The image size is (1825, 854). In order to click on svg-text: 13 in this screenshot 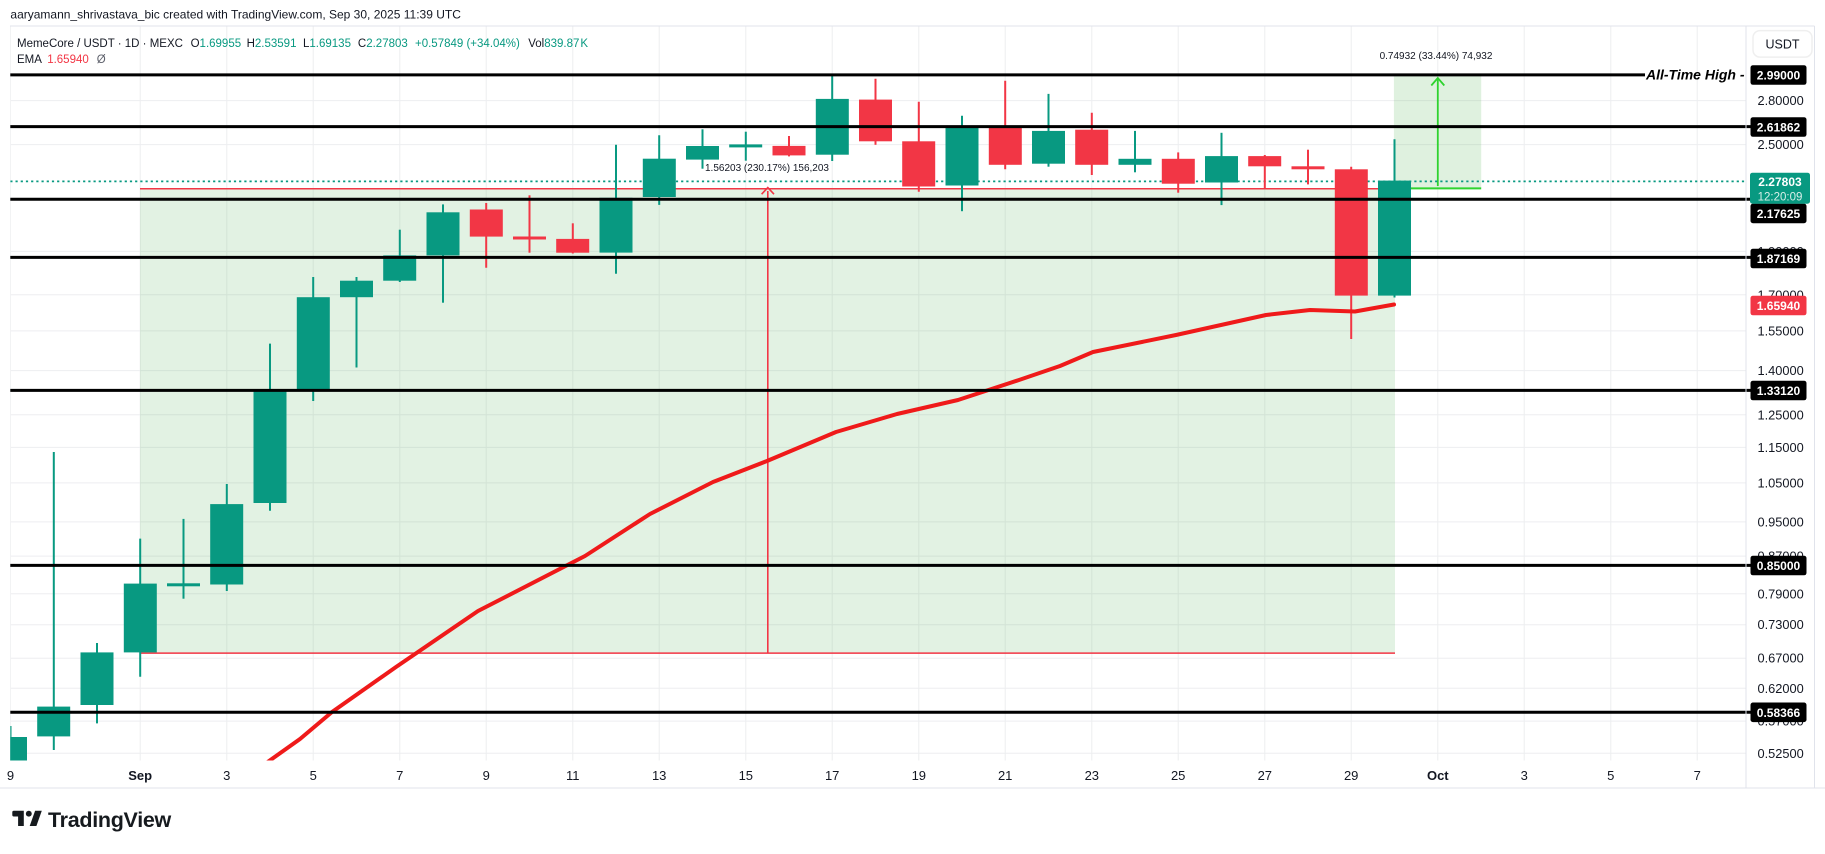, I will do `click(659, 775)`.